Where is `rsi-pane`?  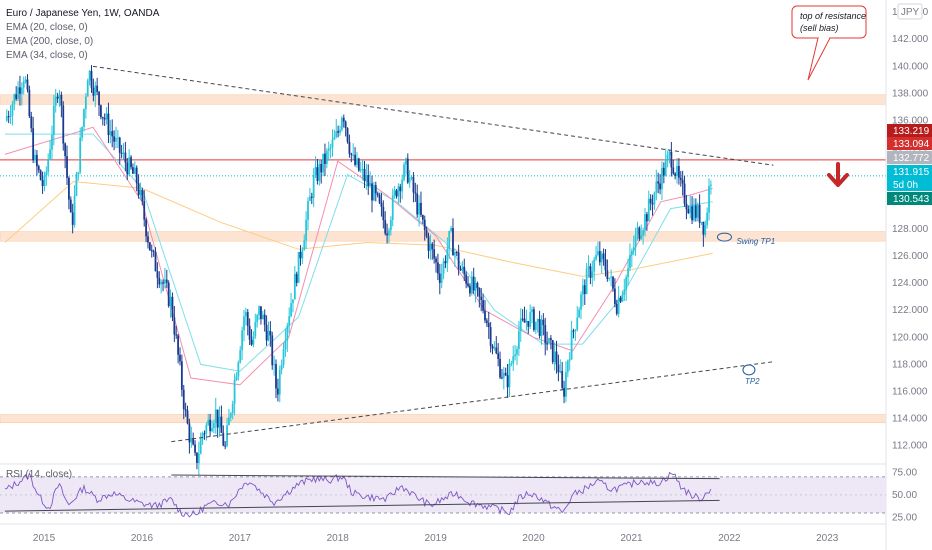
rsi-pane is located at coordinates (443, 494).